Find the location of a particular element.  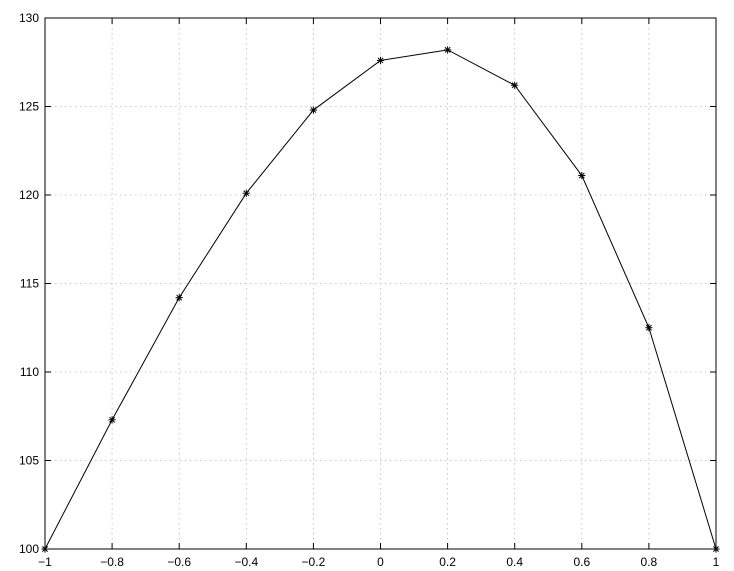

x-tick-label: 0 is located at coordinates (380, 562).